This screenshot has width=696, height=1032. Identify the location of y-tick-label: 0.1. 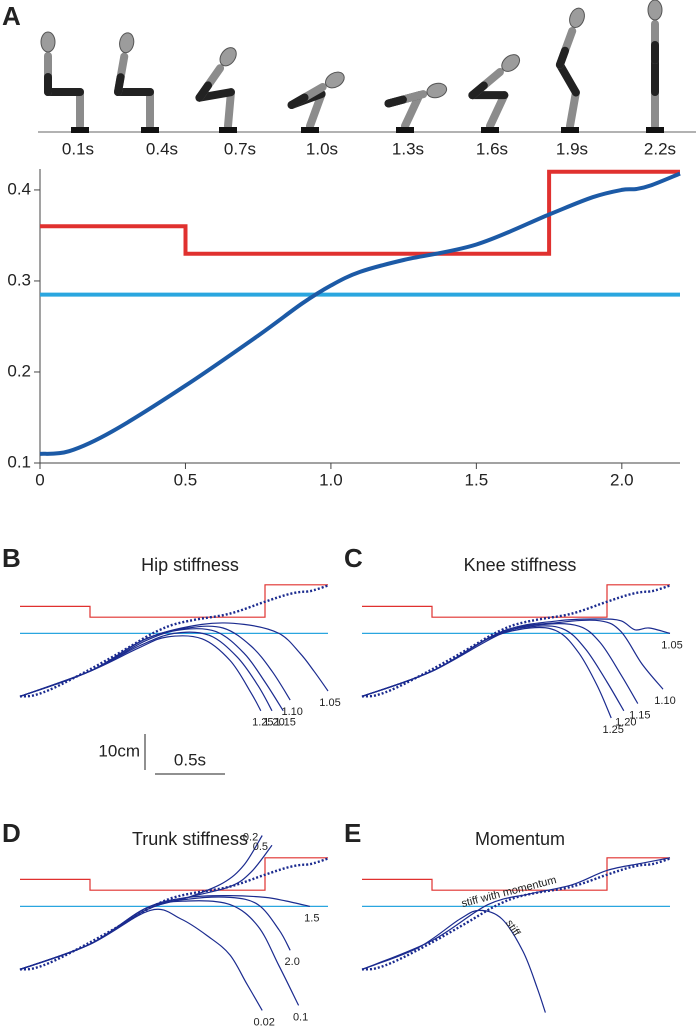
(19, 461).